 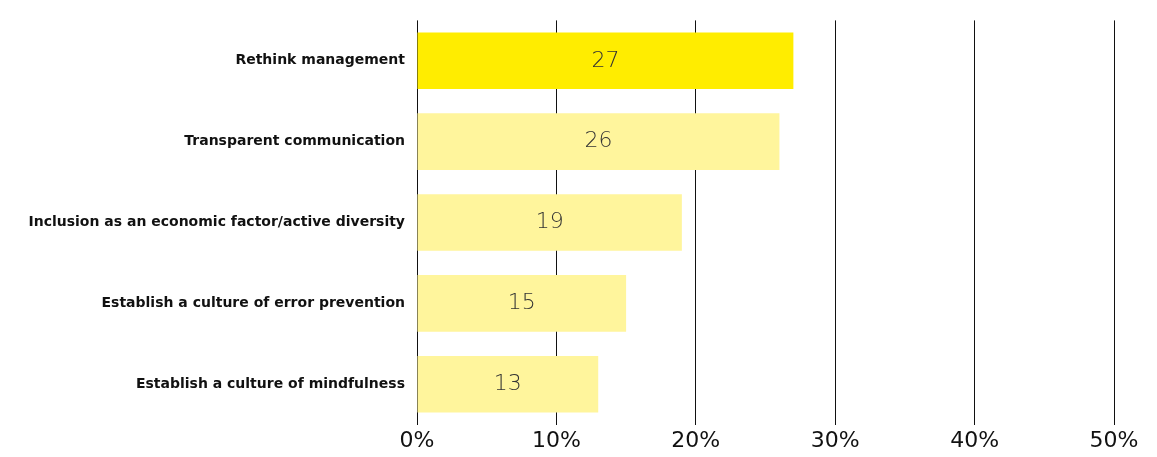 I want to click on y-tick-label: Rethink management, so click(x=320, y=59).